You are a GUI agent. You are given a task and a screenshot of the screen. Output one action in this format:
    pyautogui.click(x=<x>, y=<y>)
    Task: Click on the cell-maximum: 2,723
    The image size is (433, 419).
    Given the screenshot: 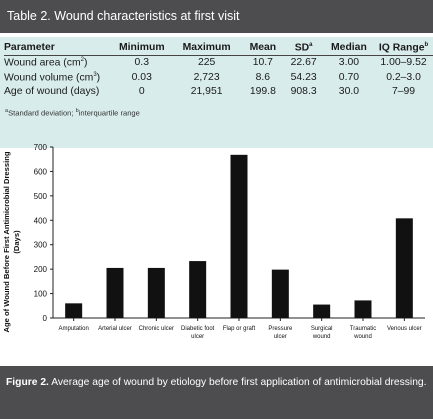 What is the action you would take?
    pyautogui.click(x=206, y=77)
    